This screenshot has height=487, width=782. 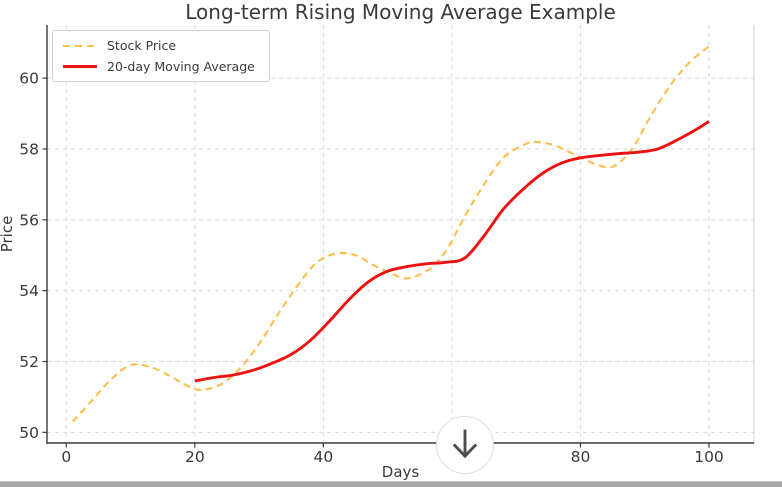 I want to click on y-tick-label: 60, so click(x=29, y=79).